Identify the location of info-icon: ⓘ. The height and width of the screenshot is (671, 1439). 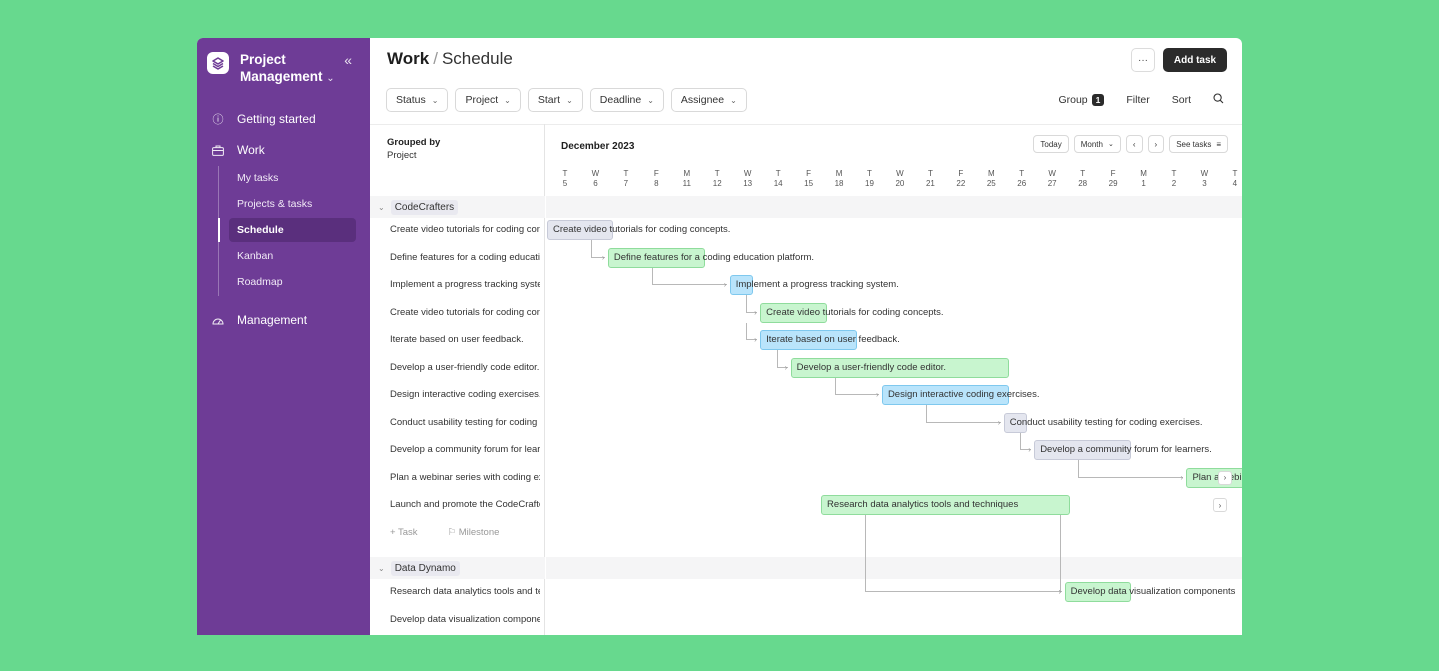
(218, 120).